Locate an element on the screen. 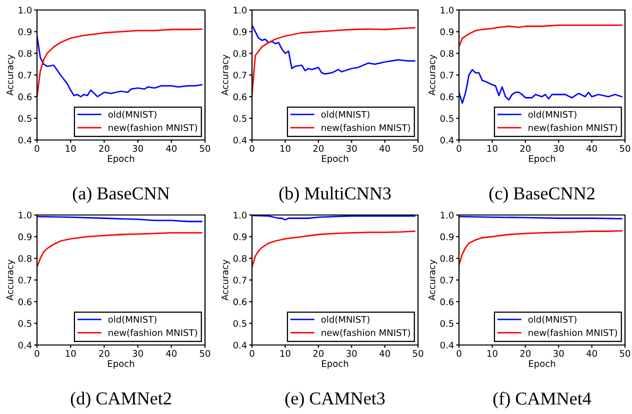 The height and width of the screenshot is (414, 632). text: (a) BaseCNN is located at coordinates (121, 195).